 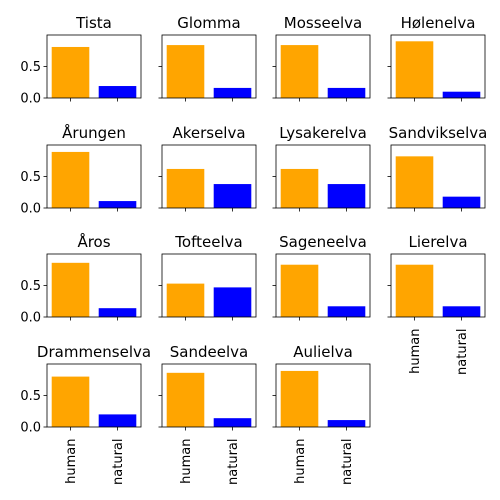 I want to click on panel-title: Årungen, so click(x=94, y=132).